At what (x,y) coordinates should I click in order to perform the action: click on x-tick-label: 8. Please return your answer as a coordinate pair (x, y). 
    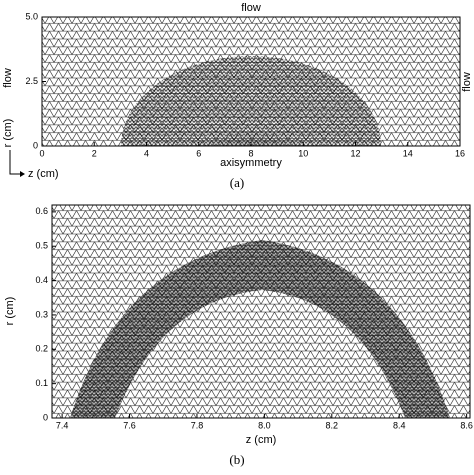
    Looking at the image, I should click on (250, 153).